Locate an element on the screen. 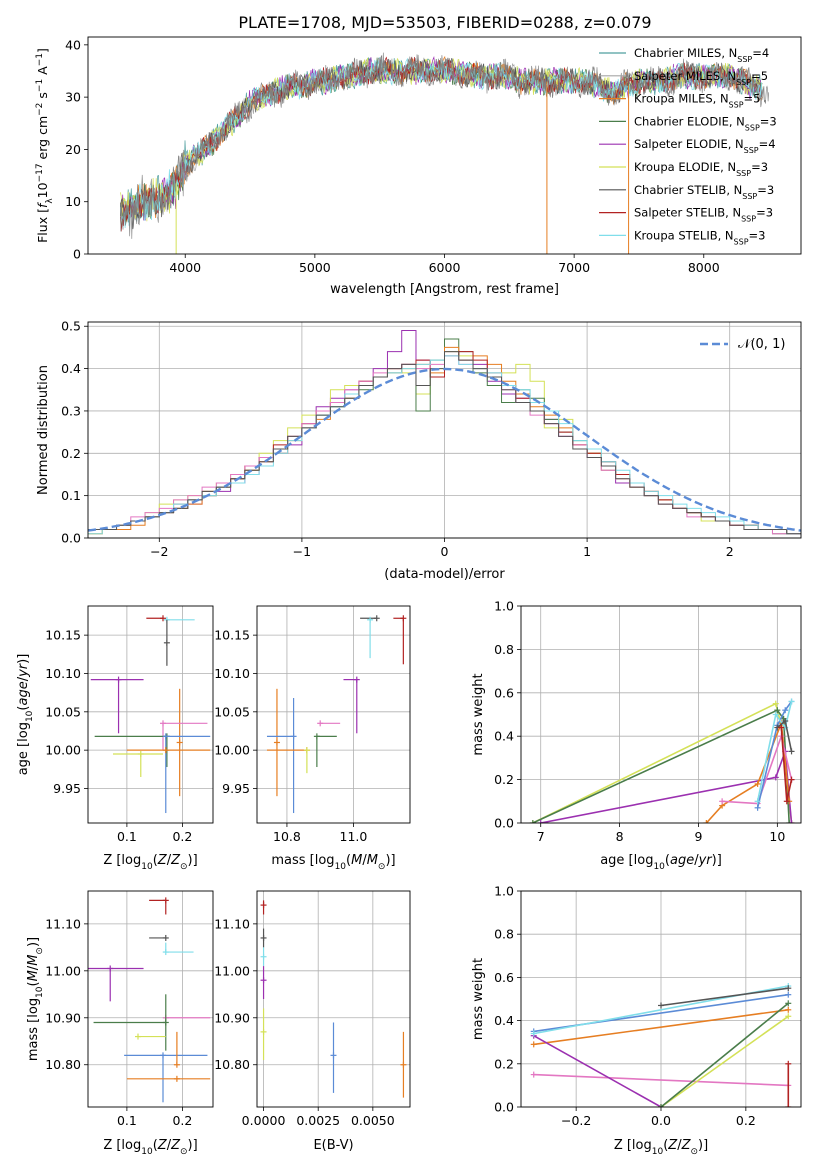 The width and height of the screenshot is (819, 1170). legend-entry: Kroupa STELIB, NSSP=3 is located at coordinates (699, 237).